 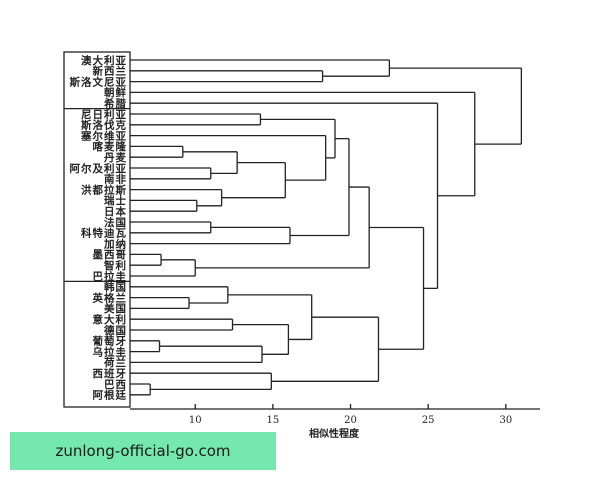 I want to click on leaf-label: 澳大利亚, so click(x=104, y=60).